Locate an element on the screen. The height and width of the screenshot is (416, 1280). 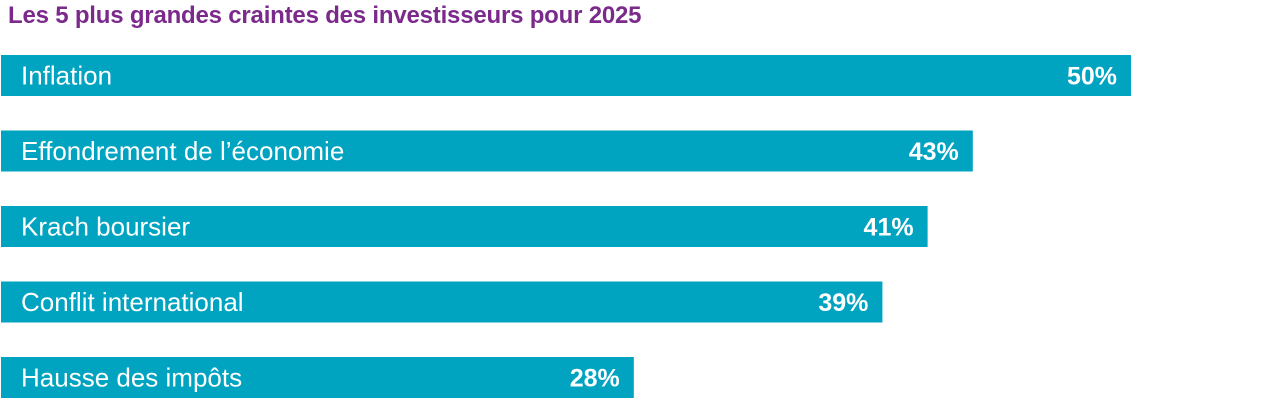
bar-value-label: 50% is located at coordinates (1092, 77).